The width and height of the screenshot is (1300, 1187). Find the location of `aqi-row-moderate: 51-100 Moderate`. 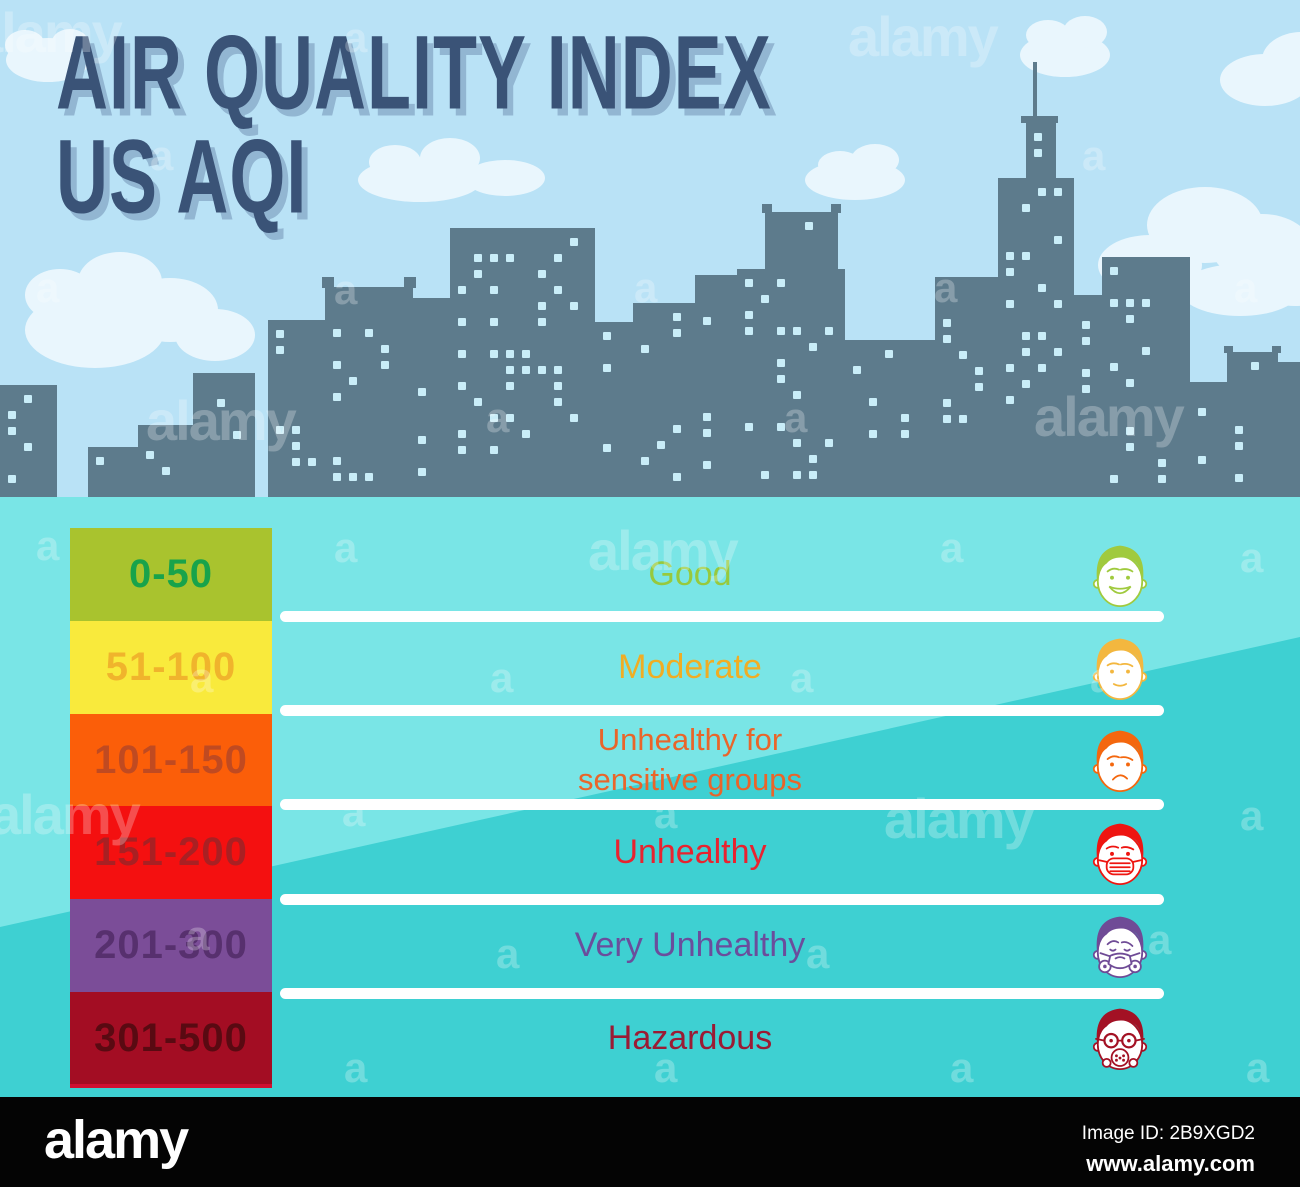

aqi-row-moderate: 51-100 Moderate is located at coordinates (650, 667).